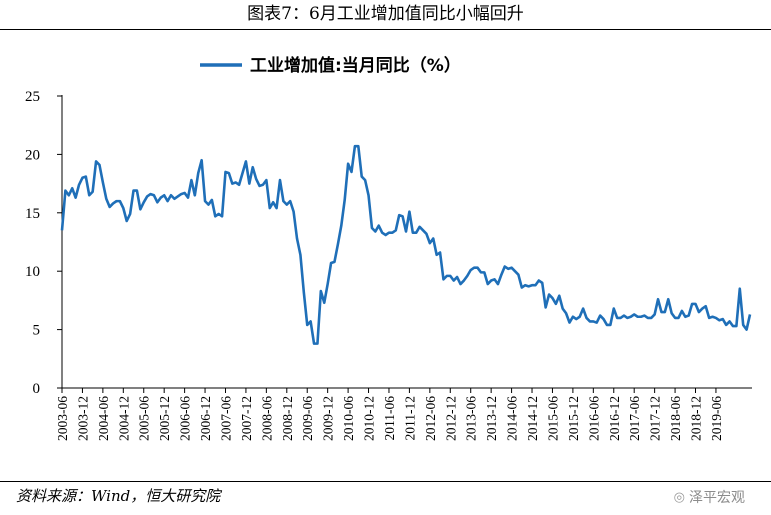  What do you see at coordinates (512, 418) in the screenshot?
I see `x-tick-label: 2014-06` at bounding box center [512, 418].